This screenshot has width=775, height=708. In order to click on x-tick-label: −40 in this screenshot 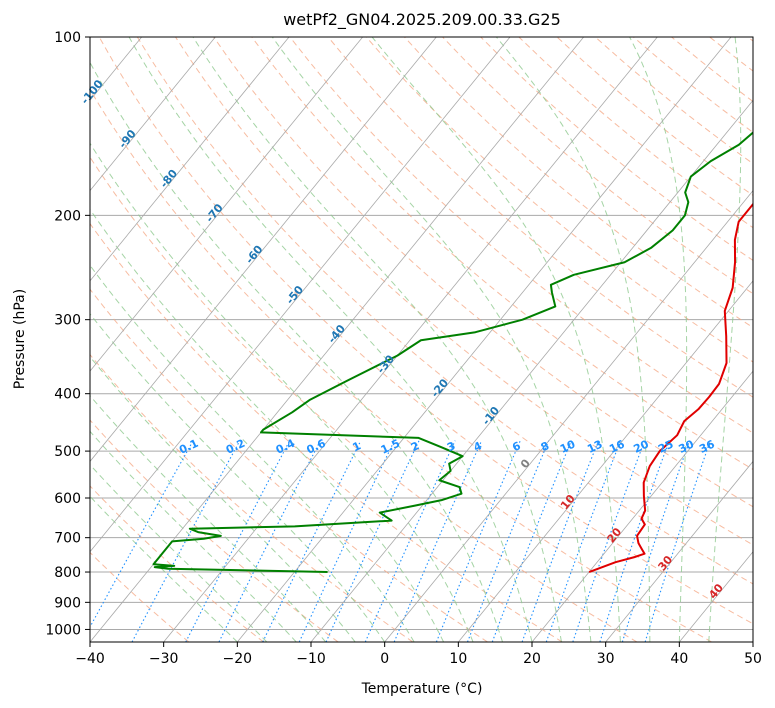, I will do `click(90, 659)`.